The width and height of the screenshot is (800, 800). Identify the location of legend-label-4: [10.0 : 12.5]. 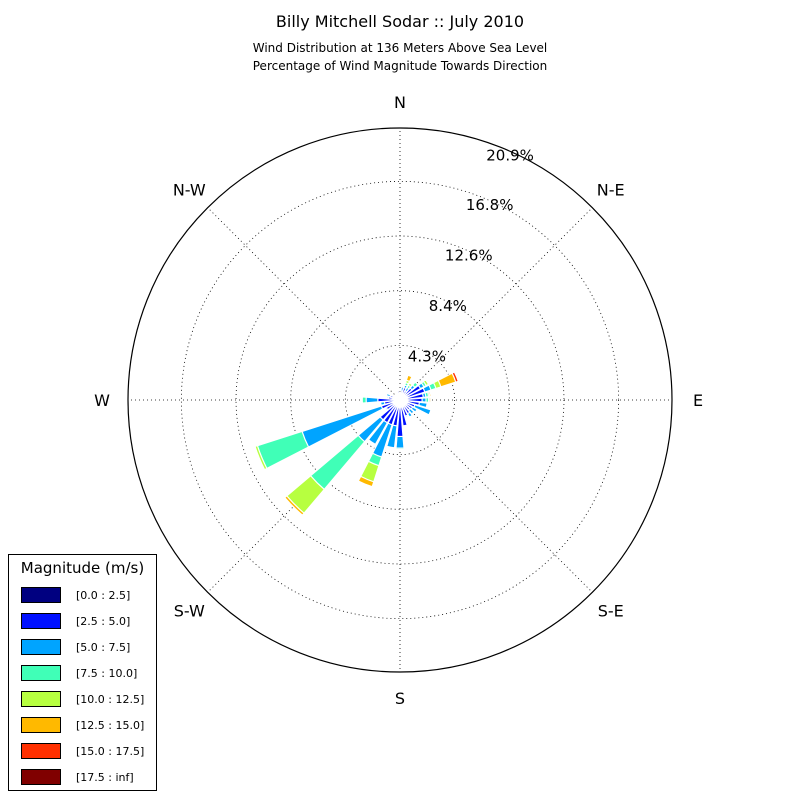
(110, 699).